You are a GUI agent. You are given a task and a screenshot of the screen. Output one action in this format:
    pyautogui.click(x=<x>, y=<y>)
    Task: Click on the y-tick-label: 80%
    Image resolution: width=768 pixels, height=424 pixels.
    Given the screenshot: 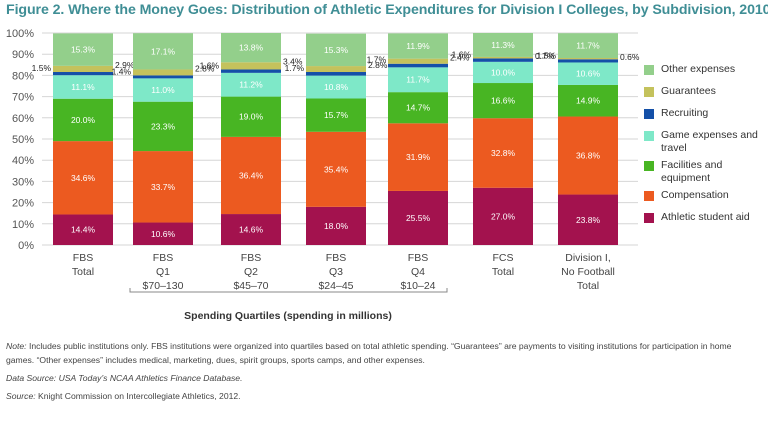 What is the action you would take?
    pyautogui.click(x=23, y=76)
    